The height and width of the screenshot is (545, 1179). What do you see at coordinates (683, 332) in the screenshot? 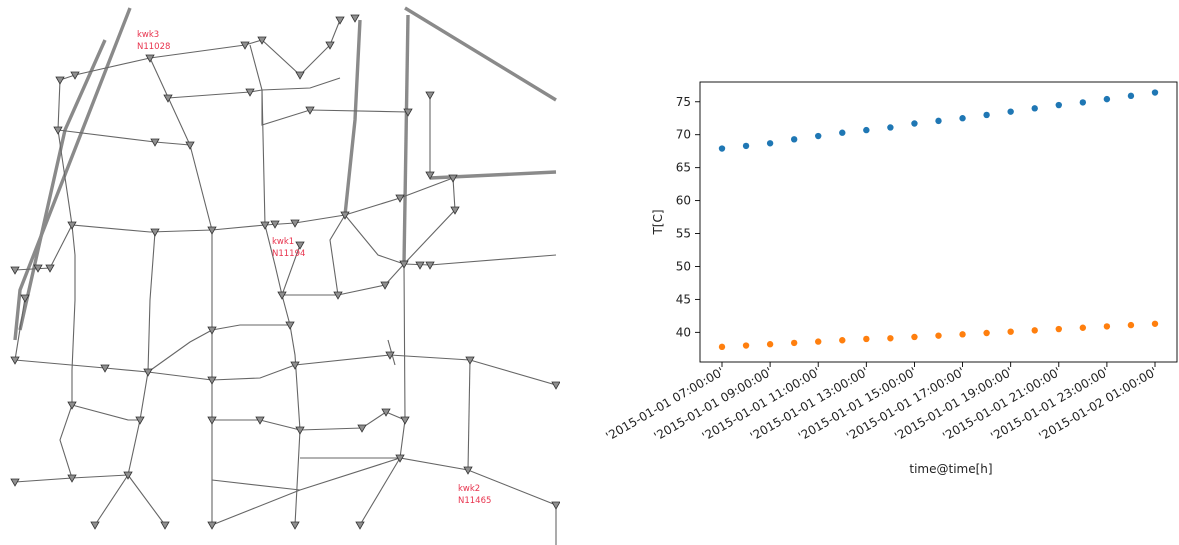
I see `y-tick-label: 40` at bounding box center [683, 332].